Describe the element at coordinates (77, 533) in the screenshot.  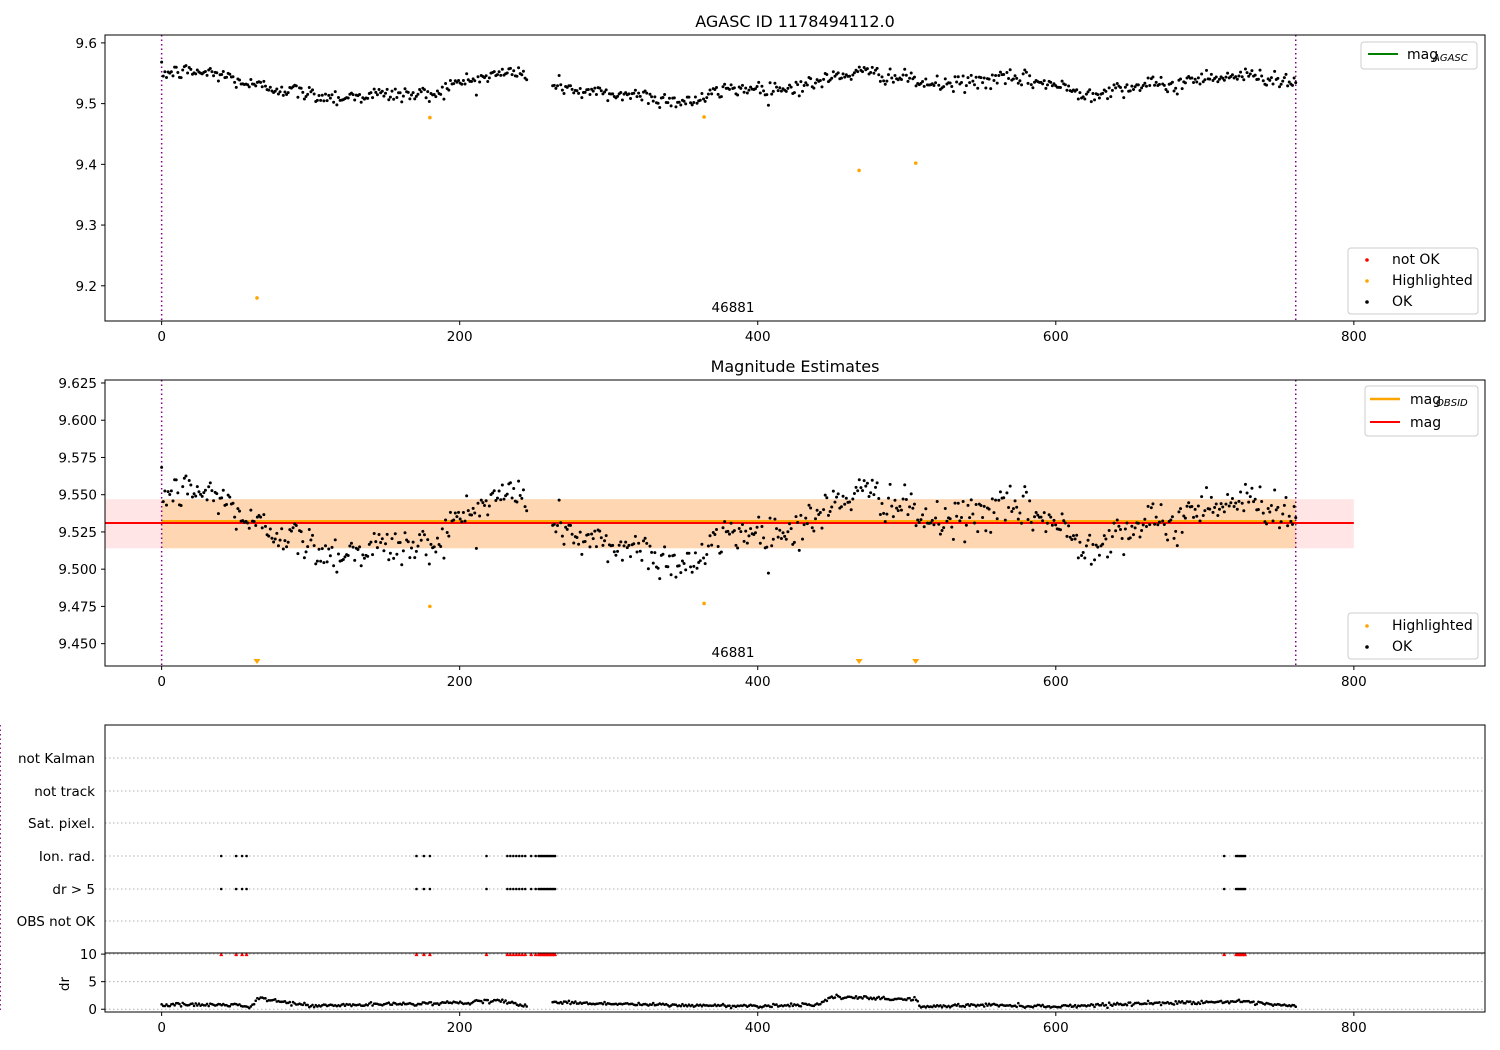
I see `y-tick-label: 9.525` at that location.